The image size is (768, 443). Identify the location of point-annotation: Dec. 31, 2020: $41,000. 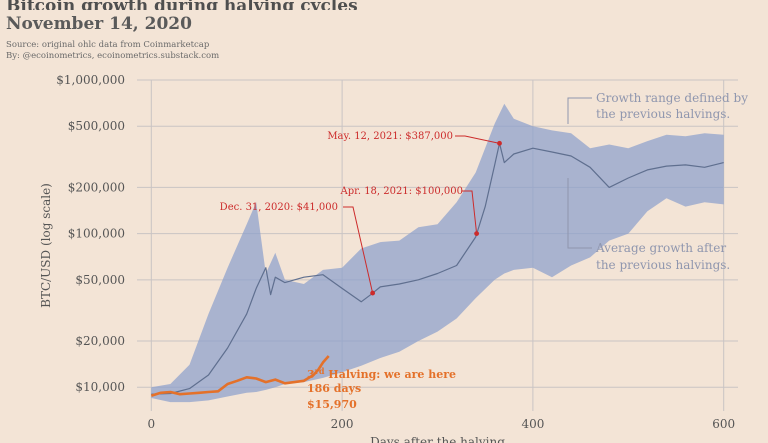
(279, 207).